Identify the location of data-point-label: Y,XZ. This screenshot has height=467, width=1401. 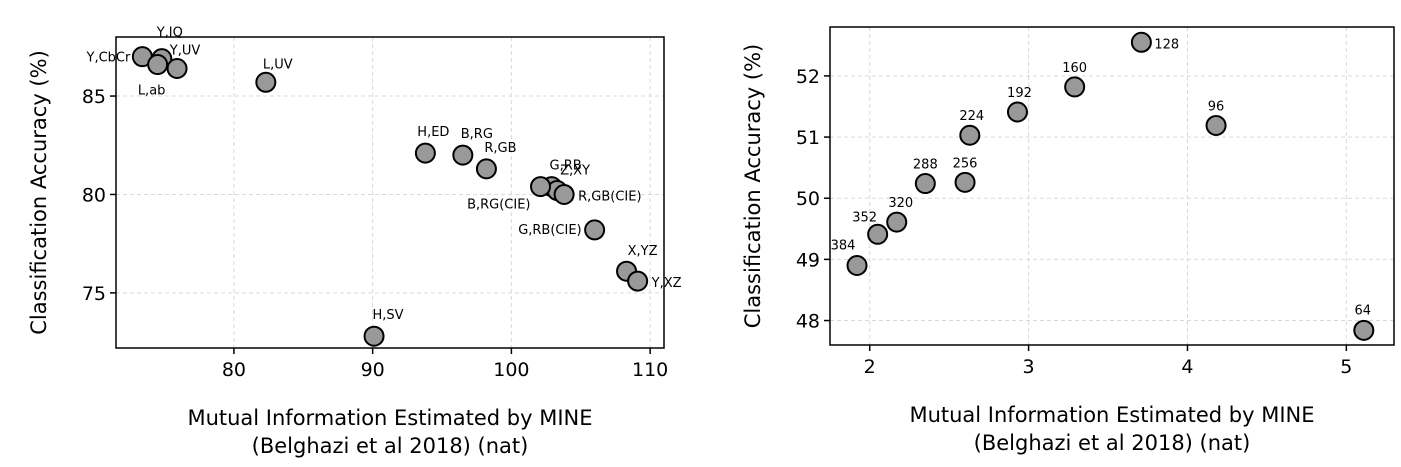
(666, 283).